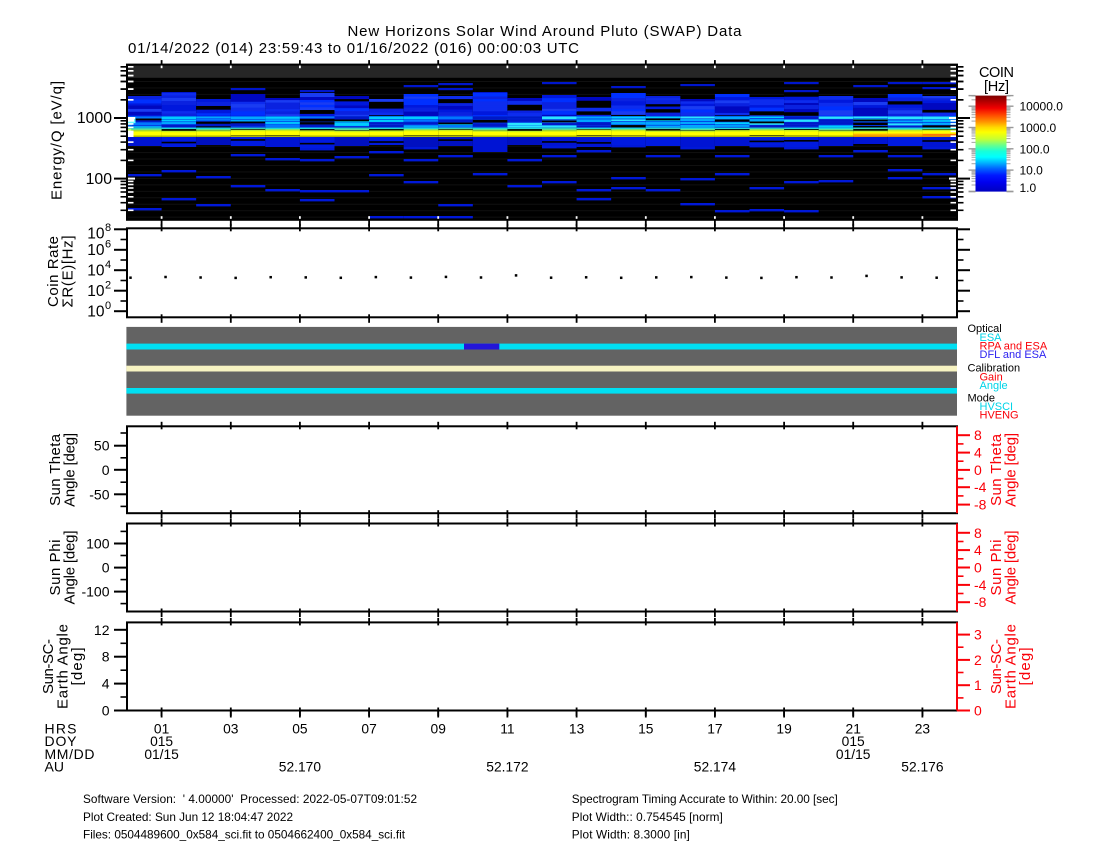 Image resolution: width=1100 pixels, height=850 pixels. Describe the element at coordinates (646, 728) in the screenshot. I see `svg-text: 15` at that location.